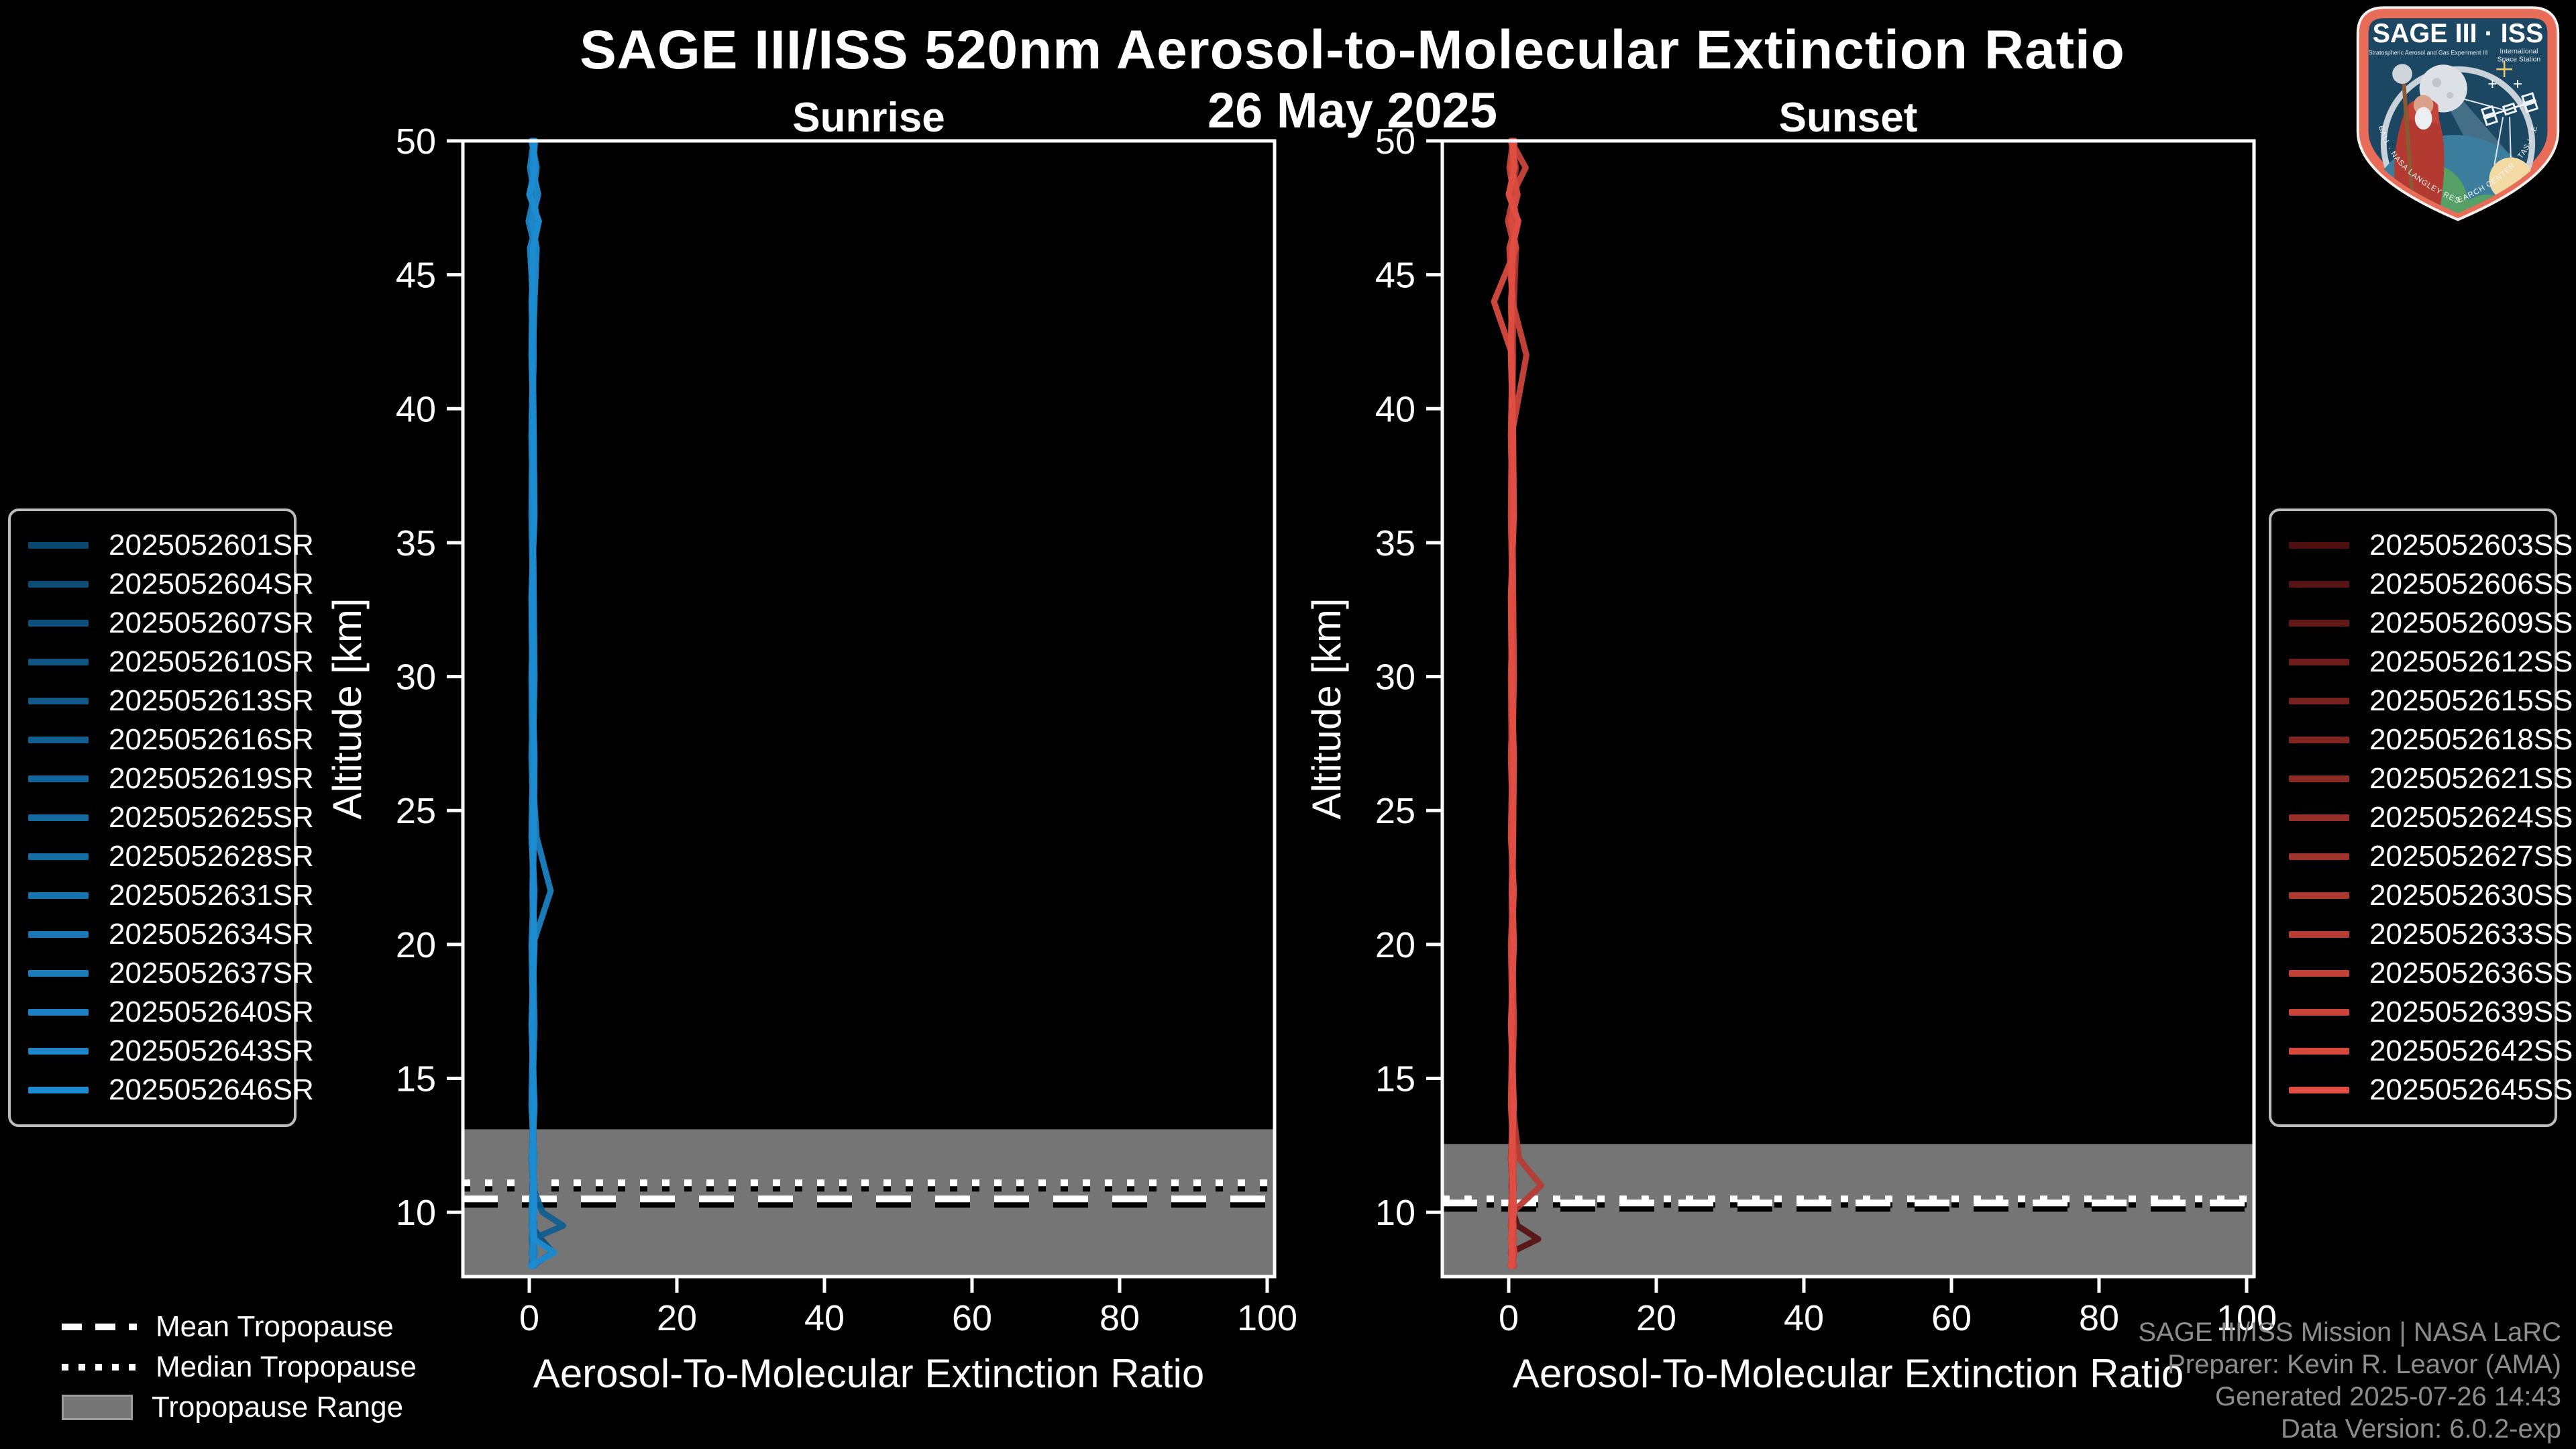 The height and width of the screenshot is (1449, 2576). What do you see at coordinates (2471, 973) in the screenshot?
I see `legend-item-label: 2025052636SS` at bounding box center [2471, 973].